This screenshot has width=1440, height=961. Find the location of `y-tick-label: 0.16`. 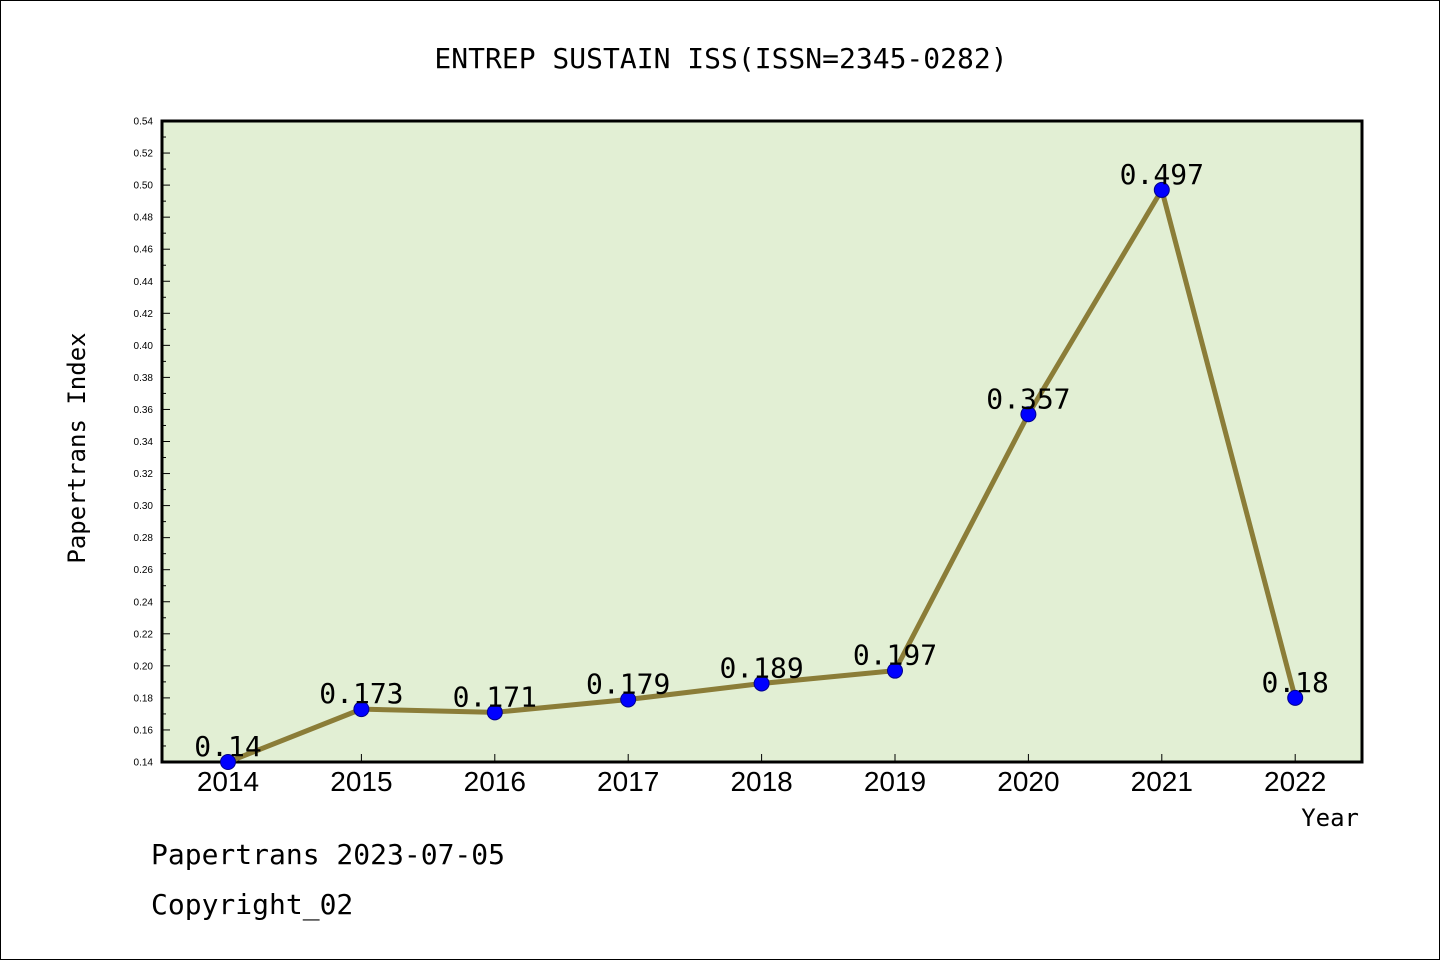

y-tick-label: 0.16 is located at coordinates (144, 730).